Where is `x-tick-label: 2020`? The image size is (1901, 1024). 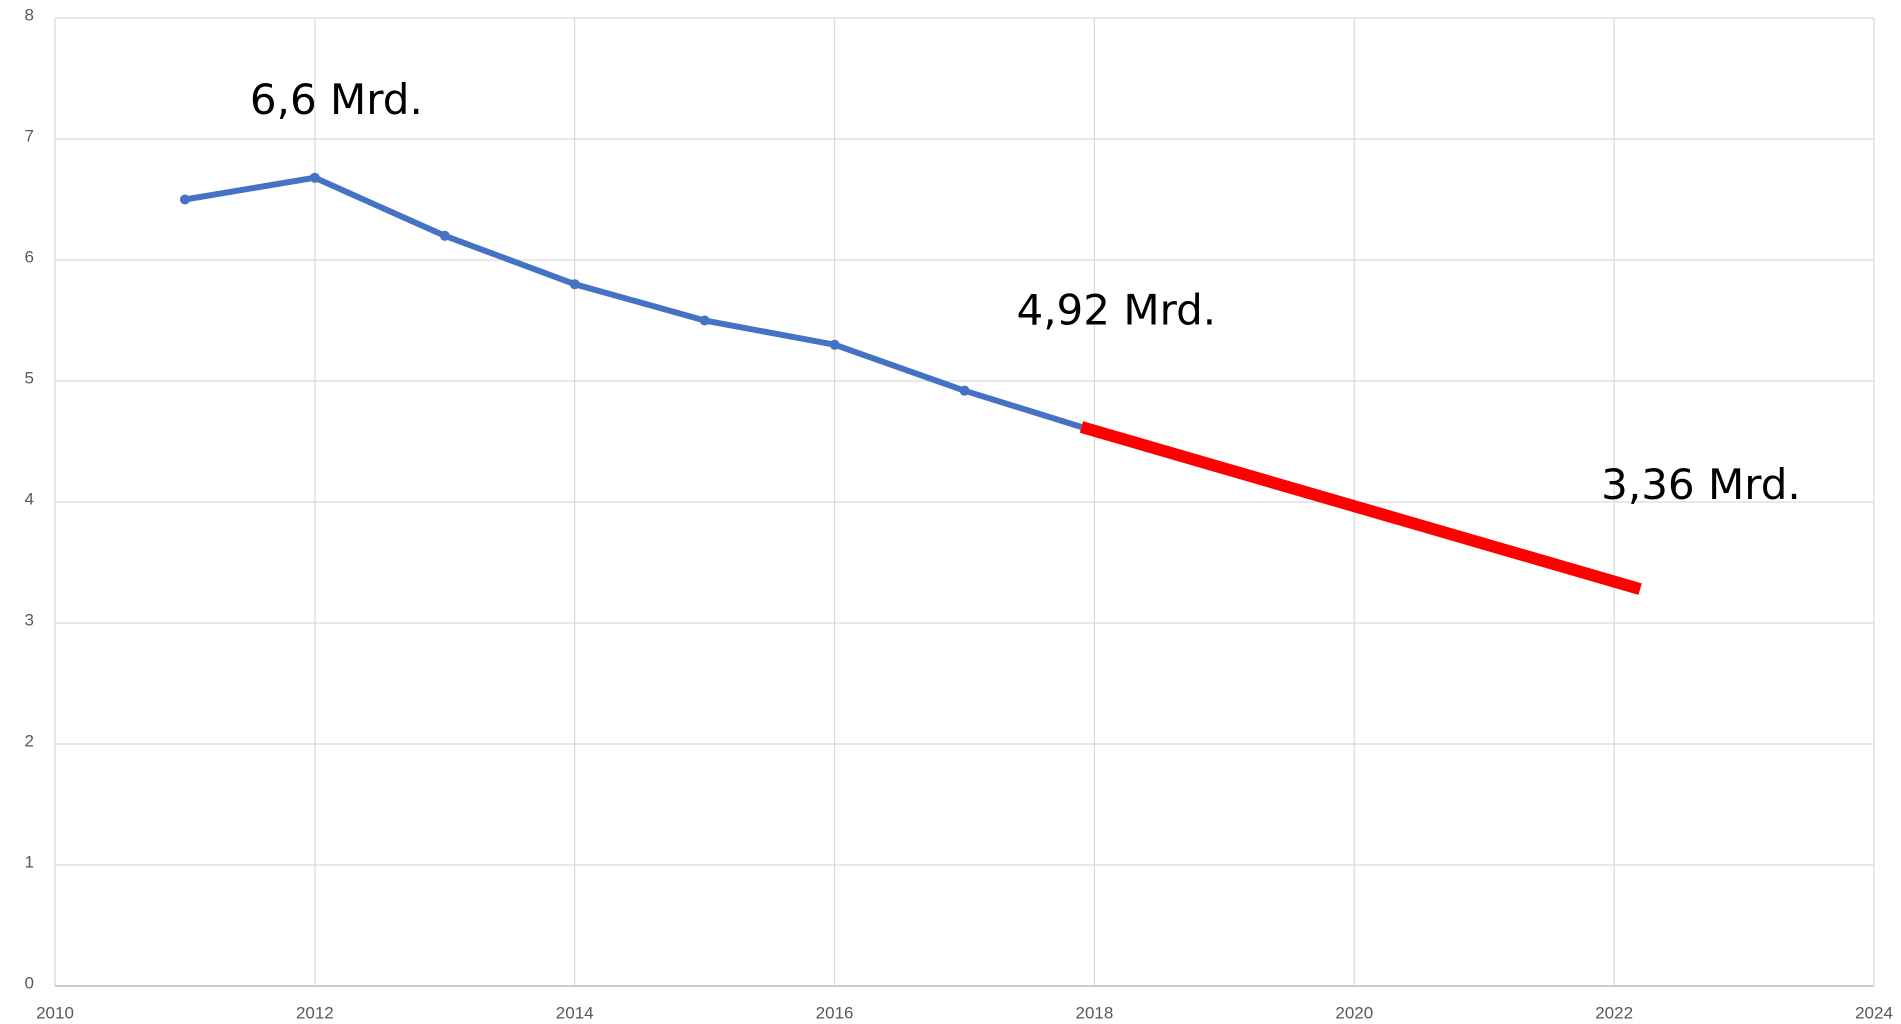 x-tick-label: 2020 is located at coordinates (1354, 1012).